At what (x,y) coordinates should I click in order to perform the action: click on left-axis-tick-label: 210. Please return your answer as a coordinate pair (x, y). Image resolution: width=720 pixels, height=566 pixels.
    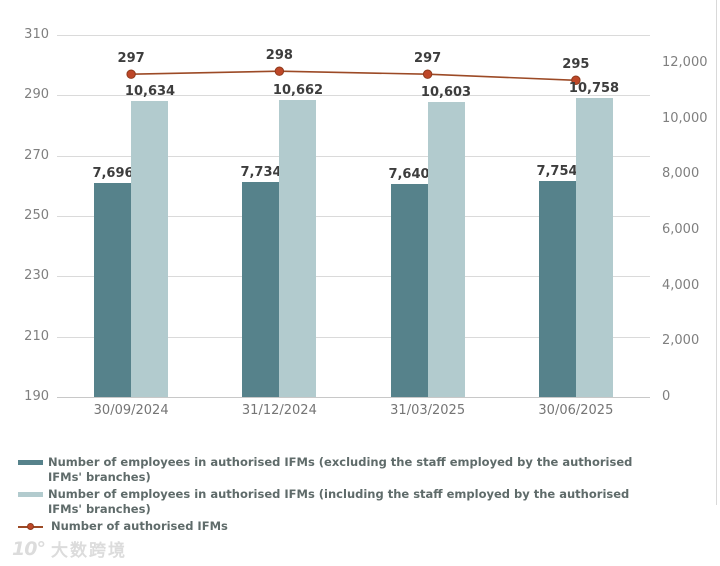
    Looking at the image, I should click on (36, 336).